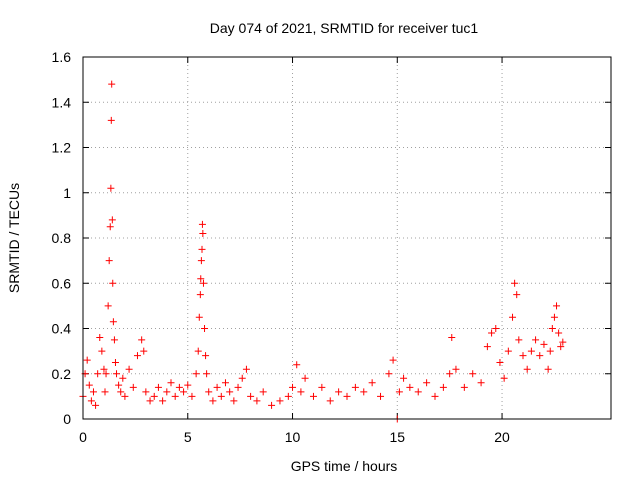 The width and height of the screenshot is (640, 480). I want to click on y-axis-label: SRMTID / TECUs, so click(14, 238).